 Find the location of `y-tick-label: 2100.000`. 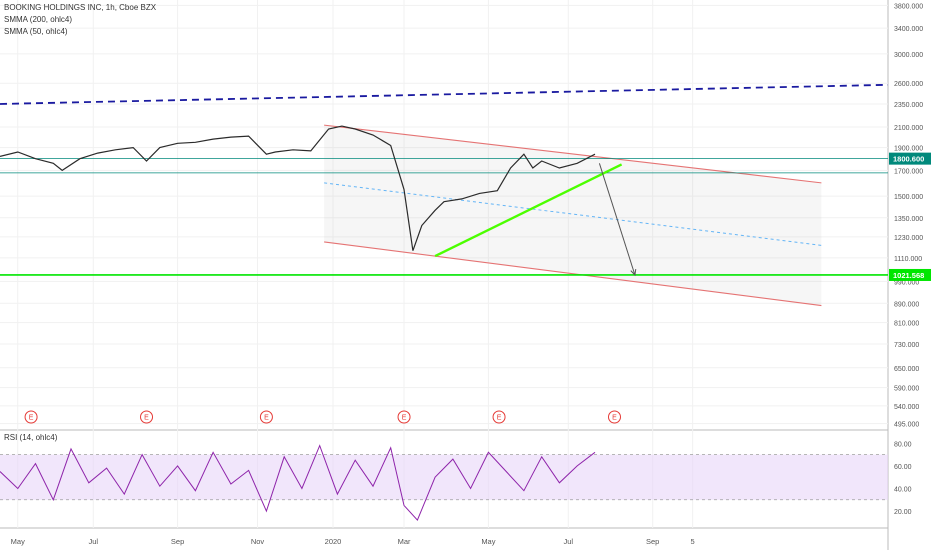

y-tick-label: 2100.000 is located at coordinates (908, 128).